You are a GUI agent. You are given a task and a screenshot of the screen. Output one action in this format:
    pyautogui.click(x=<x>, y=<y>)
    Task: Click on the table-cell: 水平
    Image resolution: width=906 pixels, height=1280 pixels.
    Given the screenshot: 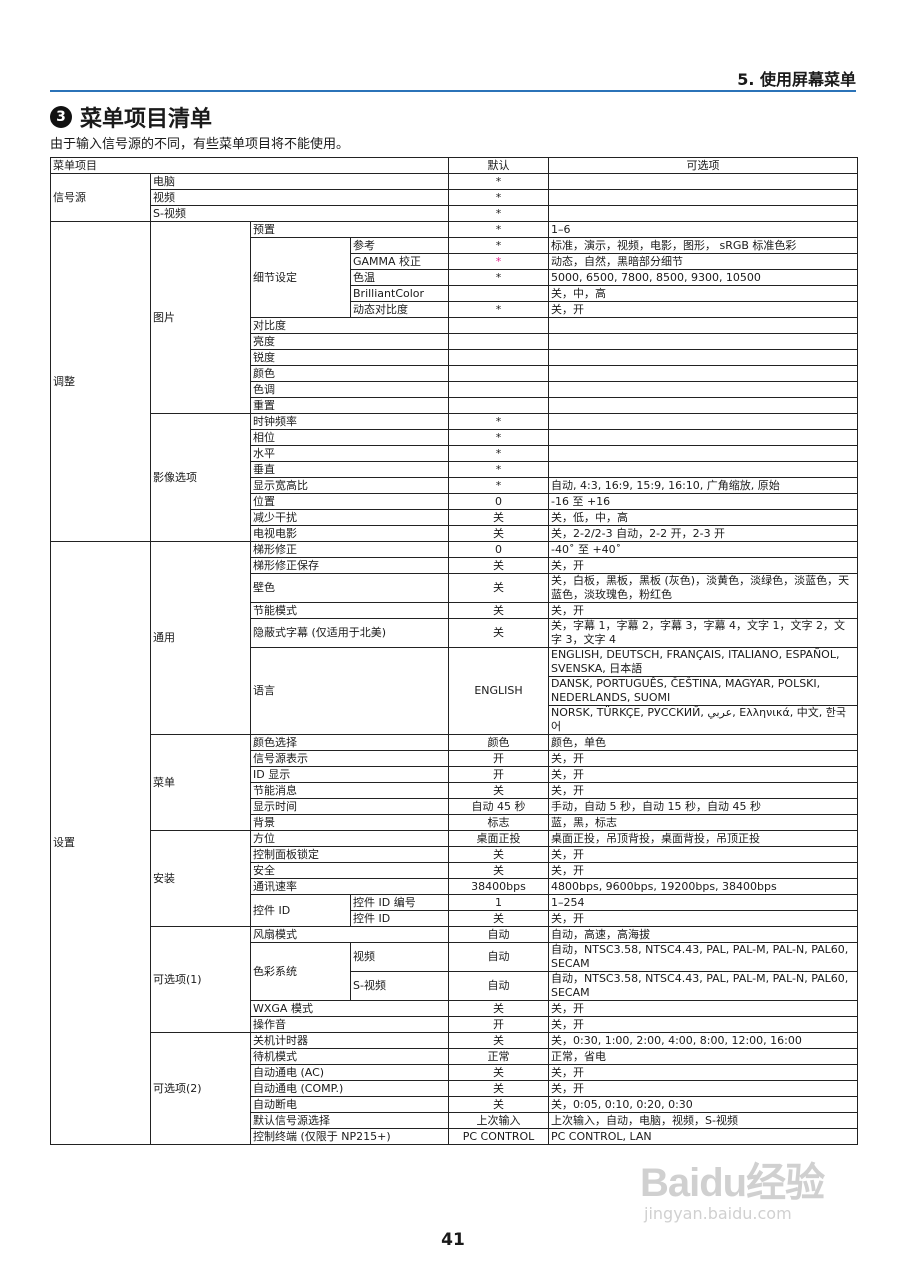 What is the action you would take?
    pyautogui.click(x=349, y=453)
    